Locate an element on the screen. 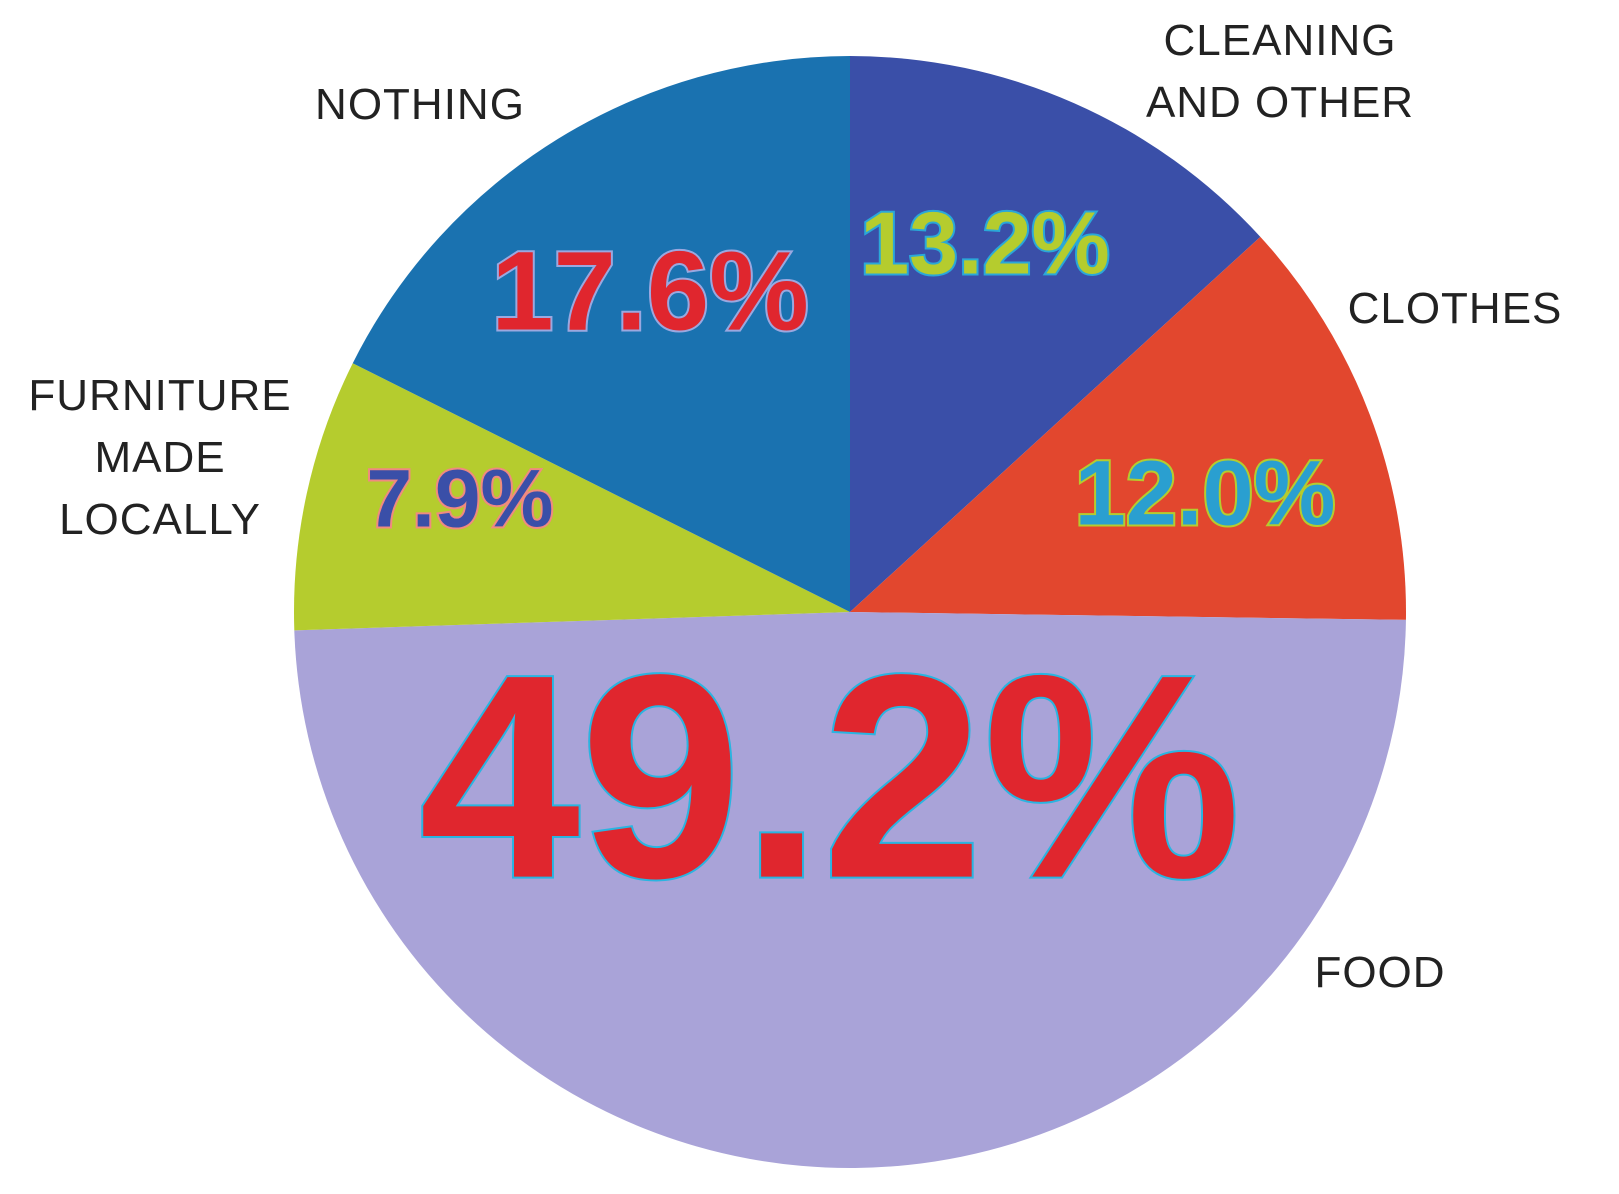  category-label: NOTHING is located at coordinates (420, 104).